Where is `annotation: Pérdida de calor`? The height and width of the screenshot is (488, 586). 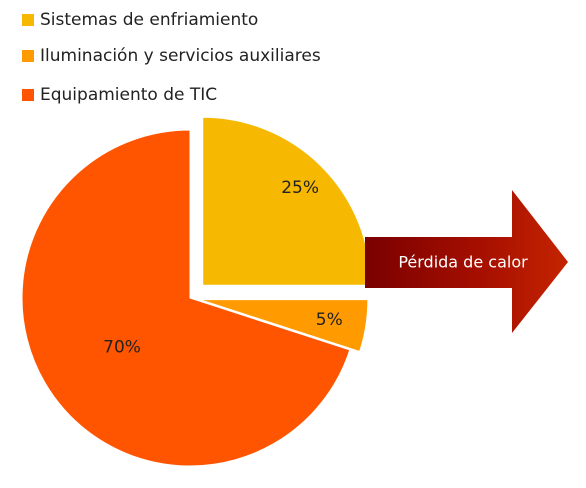 annotation: Pérdida de calor is located at coordinates (463, 262).